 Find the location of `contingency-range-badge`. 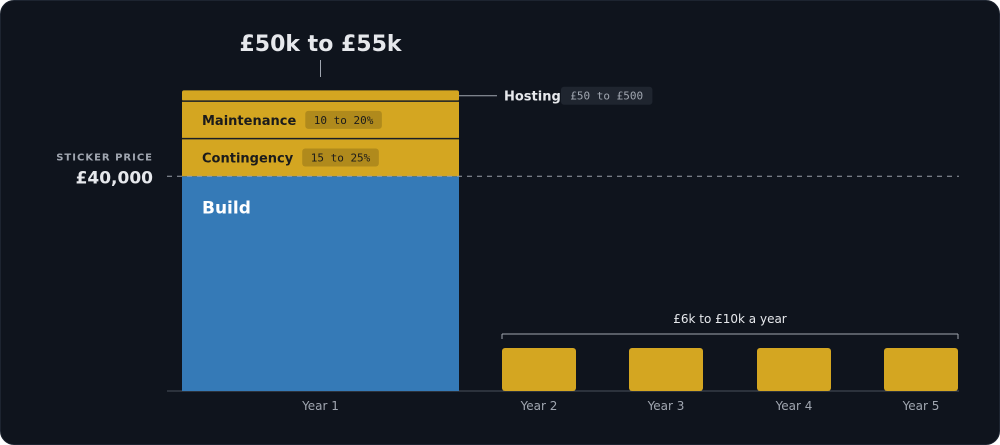

contingency-range-badge is located at coordinates (340, 157).